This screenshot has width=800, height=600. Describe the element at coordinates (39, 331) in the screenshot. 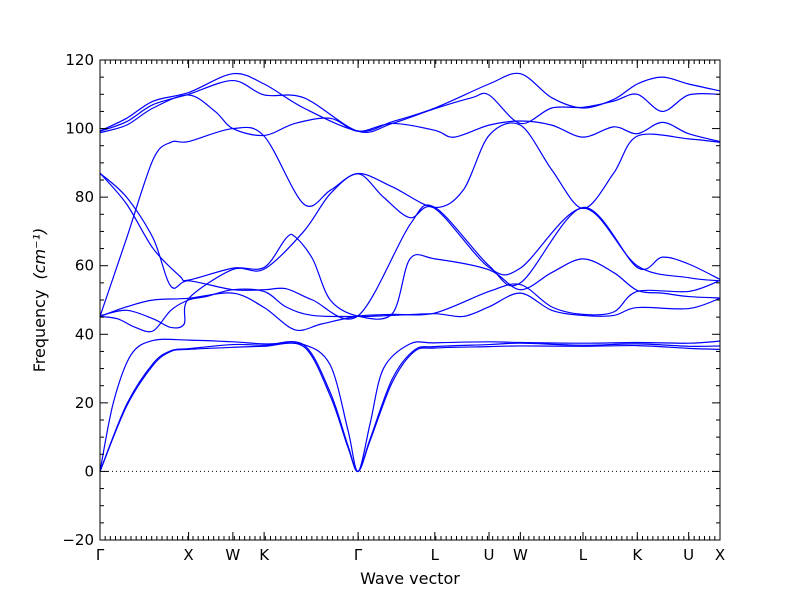

I see `y-axis-label-text: Frequency` at that location.